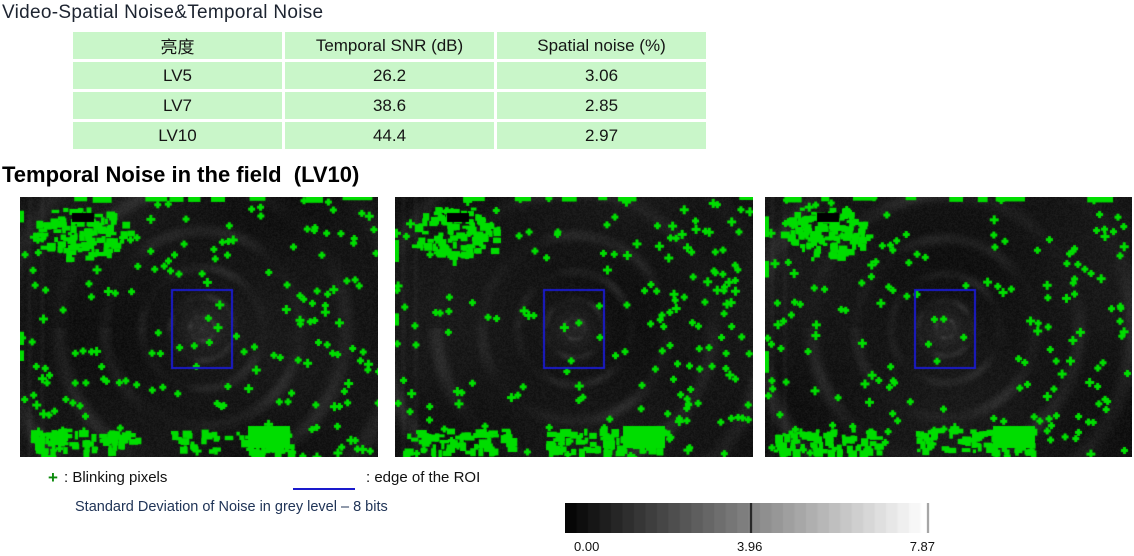 The height and width of the screenshot is (556, 1134). I want to click on blinking-pixel-symbol: +, so click(53, 477).